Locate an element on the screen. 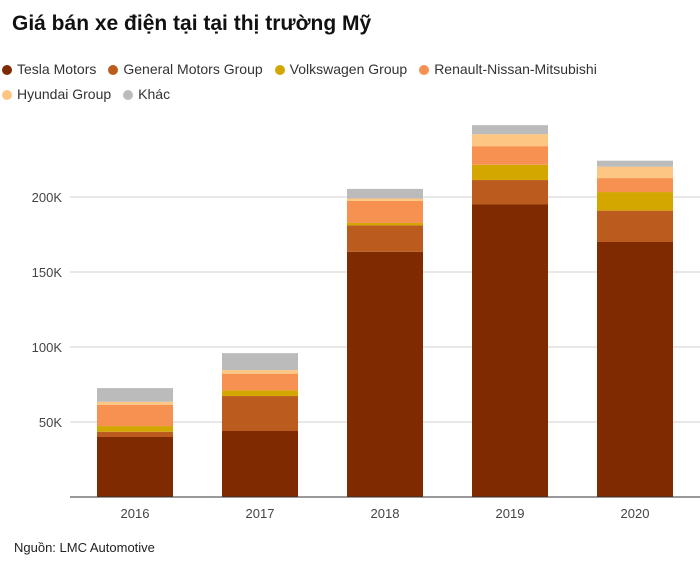  legend-item: General Motors Group is located at coordinates (184, 69).